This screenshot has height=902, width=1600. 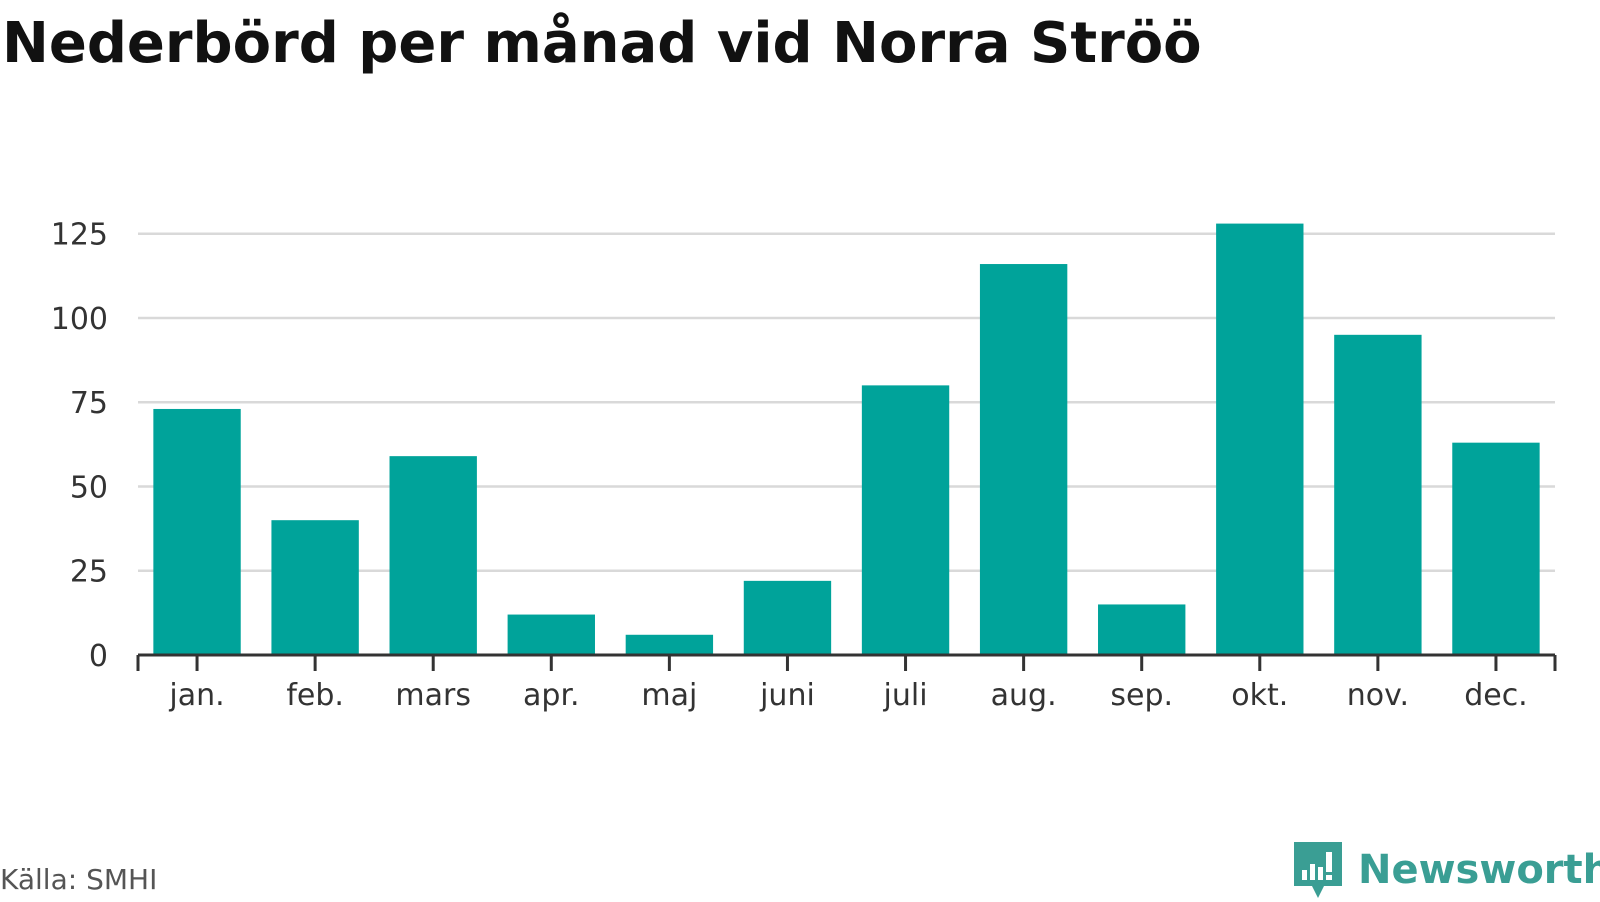 I want to click on y-tick-label: 125, so click(x=79, y=235).